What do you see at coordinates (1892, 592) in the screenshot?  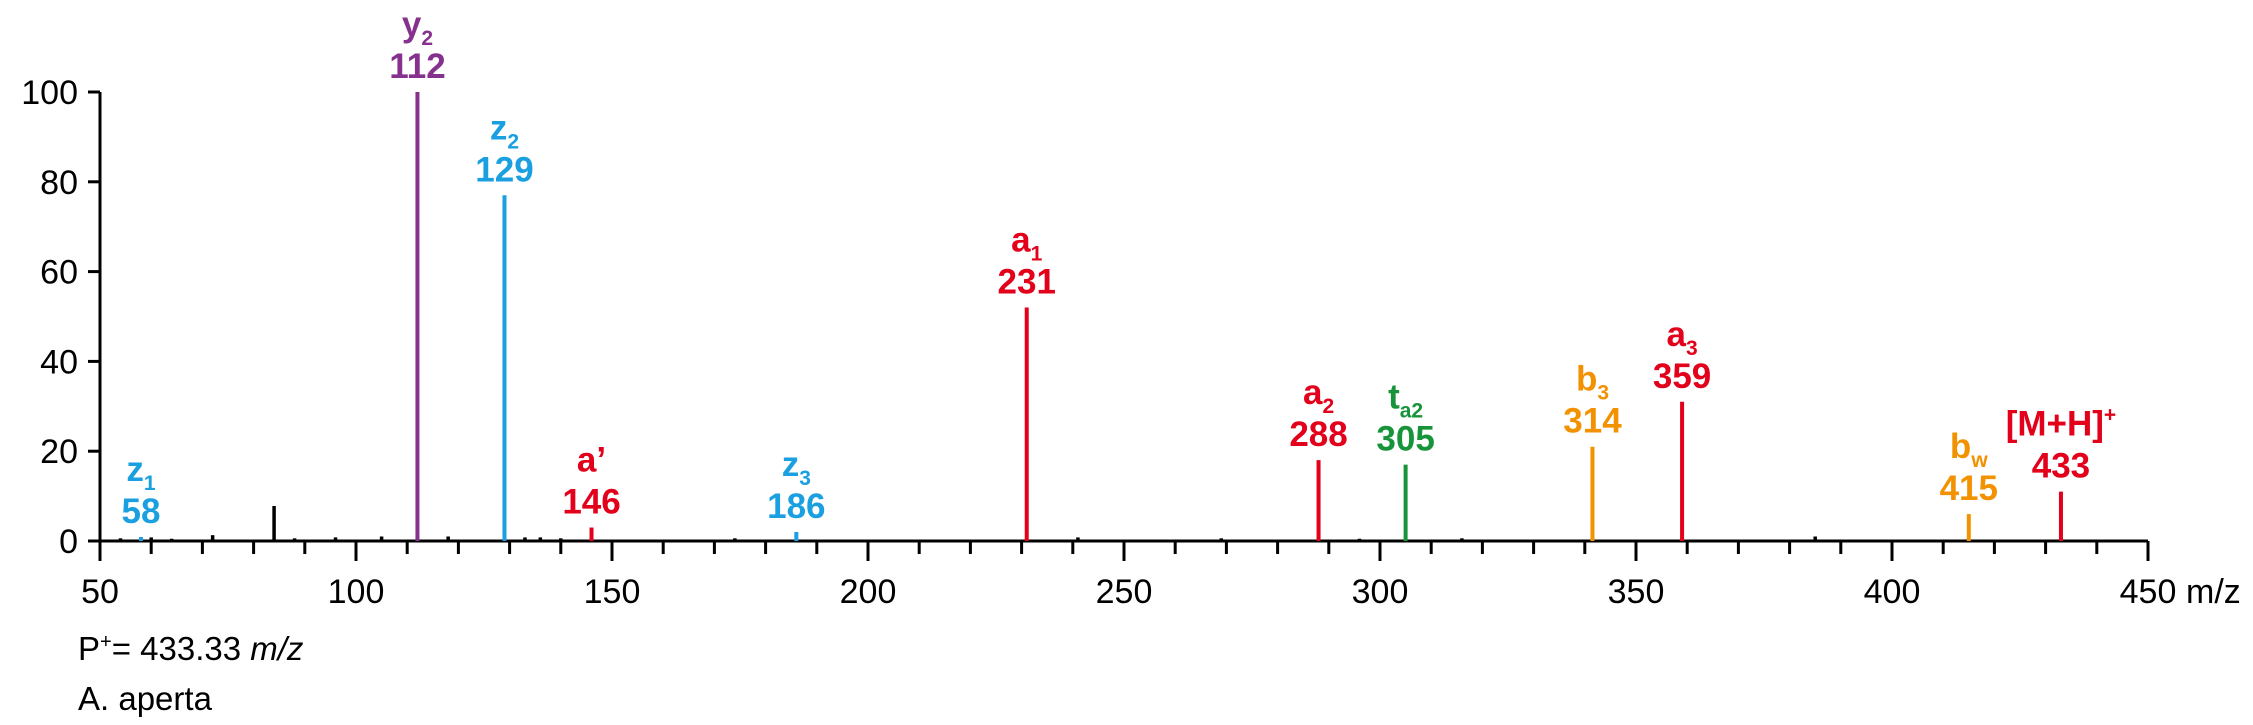 I see `x-tick-label: 400` at bounding box center [1892, 592].